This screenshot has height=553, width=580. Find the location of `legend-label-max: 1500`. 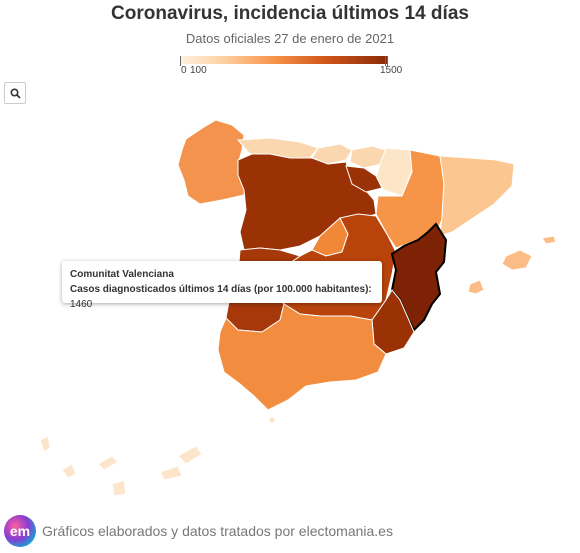

legend-label-max: 1500 is located at coordinates (391, 70).